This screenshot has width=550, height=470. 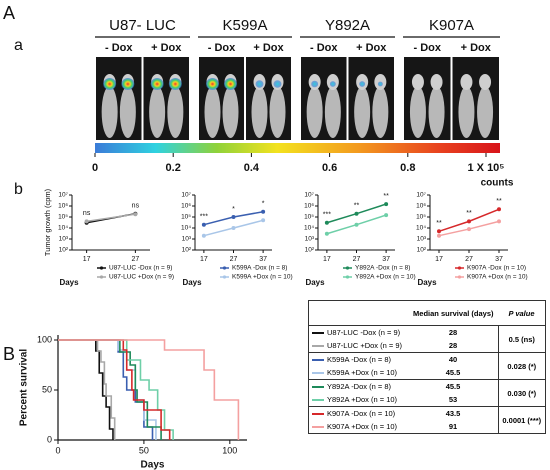 What do you see at coordinates (362, 372) in the screenshot?
I see `row-label-text: K599A +Dox (n = 10)` at bounding box center [362, 372].